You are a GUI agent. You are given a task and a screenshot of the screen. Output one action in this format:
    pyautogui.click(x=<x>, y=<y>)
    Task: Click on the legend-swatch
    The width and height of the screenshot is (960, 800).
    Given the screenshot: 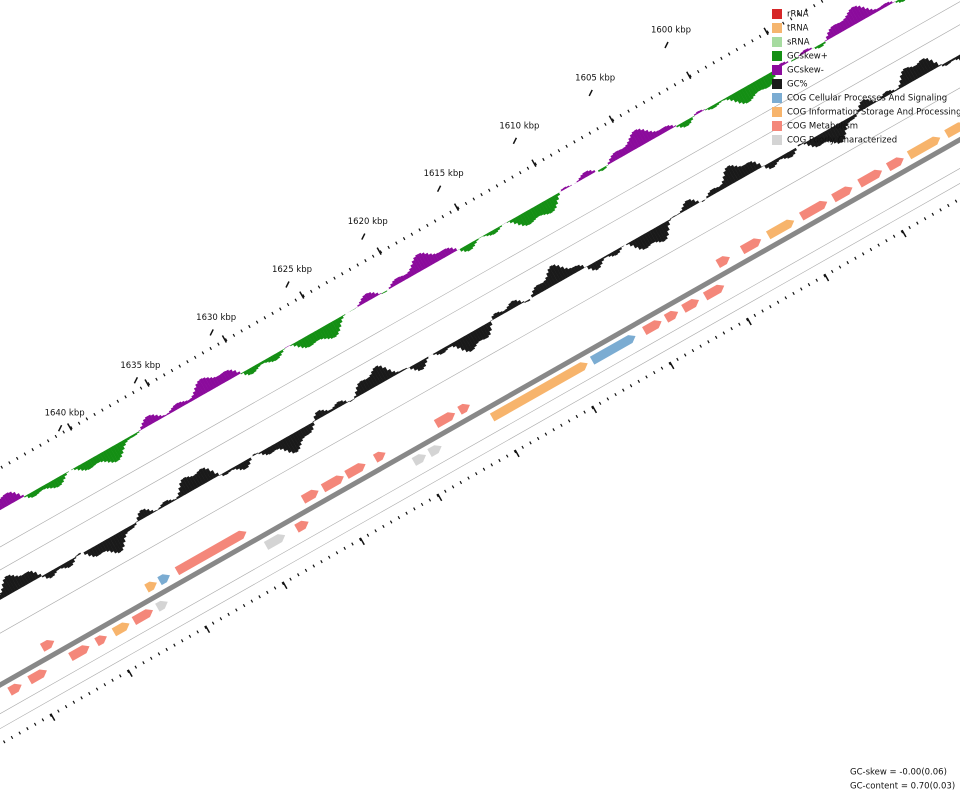 What is the action you would take?
    pyautogui.click(x=777, y=112)
    